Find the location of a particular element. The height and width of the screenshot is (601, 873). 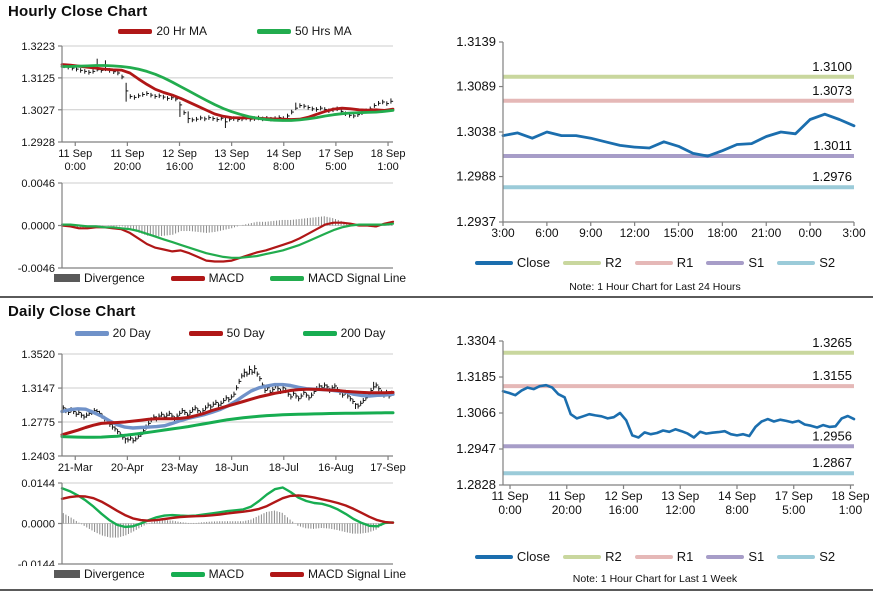

svg-text: 15:00 is located at coordinates (678, 233).